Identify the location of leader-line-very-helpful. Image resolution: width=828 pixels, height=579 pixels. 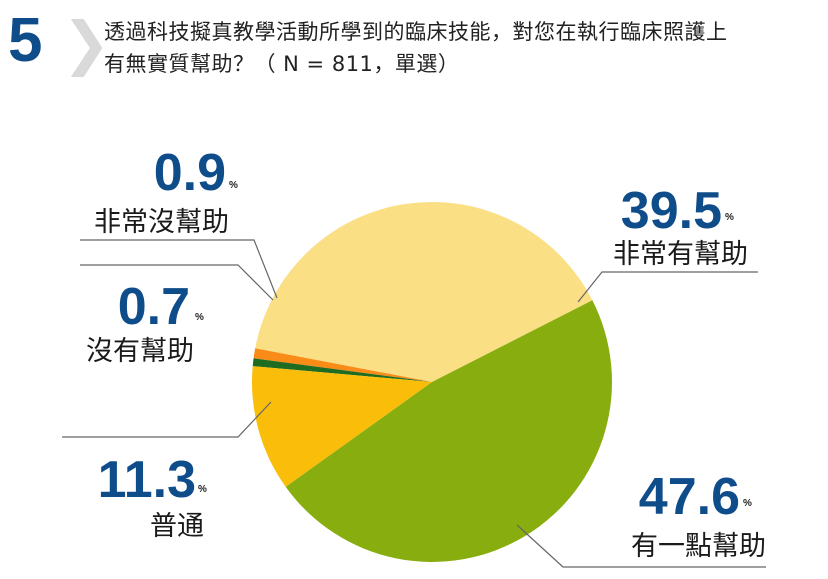
(667, 287).